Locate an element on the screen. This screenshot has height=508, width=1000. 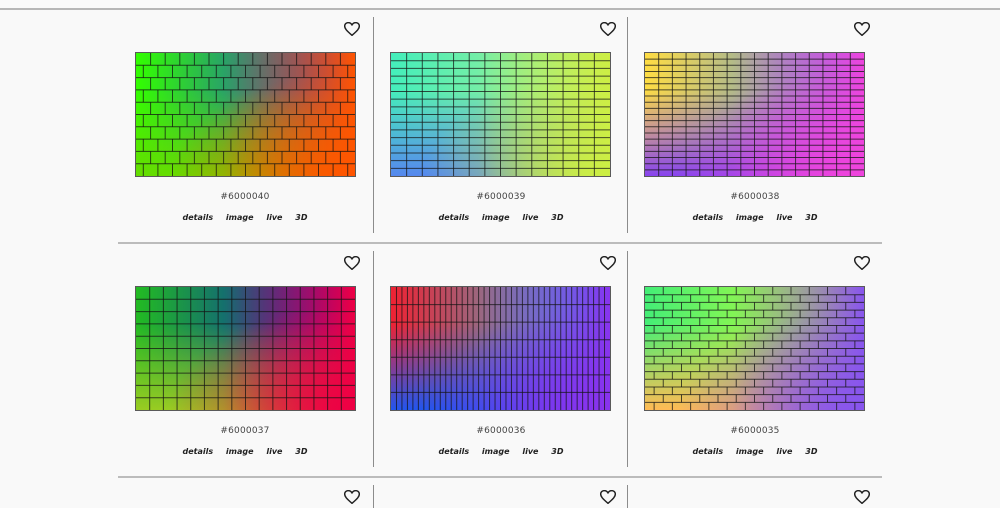
palette-card: #6000040 details image live 3D is located at coordinates (245, 125).